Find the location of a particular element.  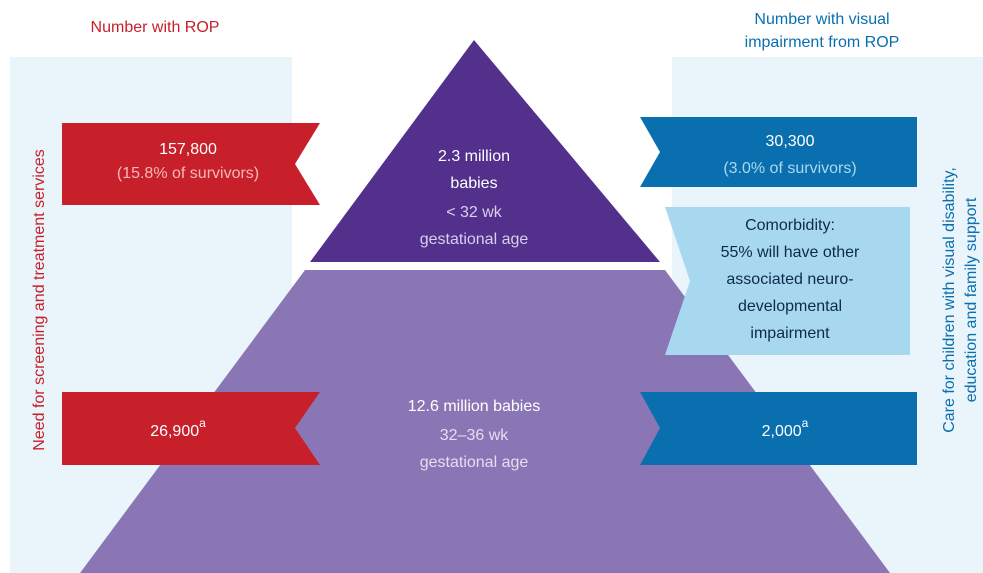

top-tier-text: babies is located at coordinates (473, 183).